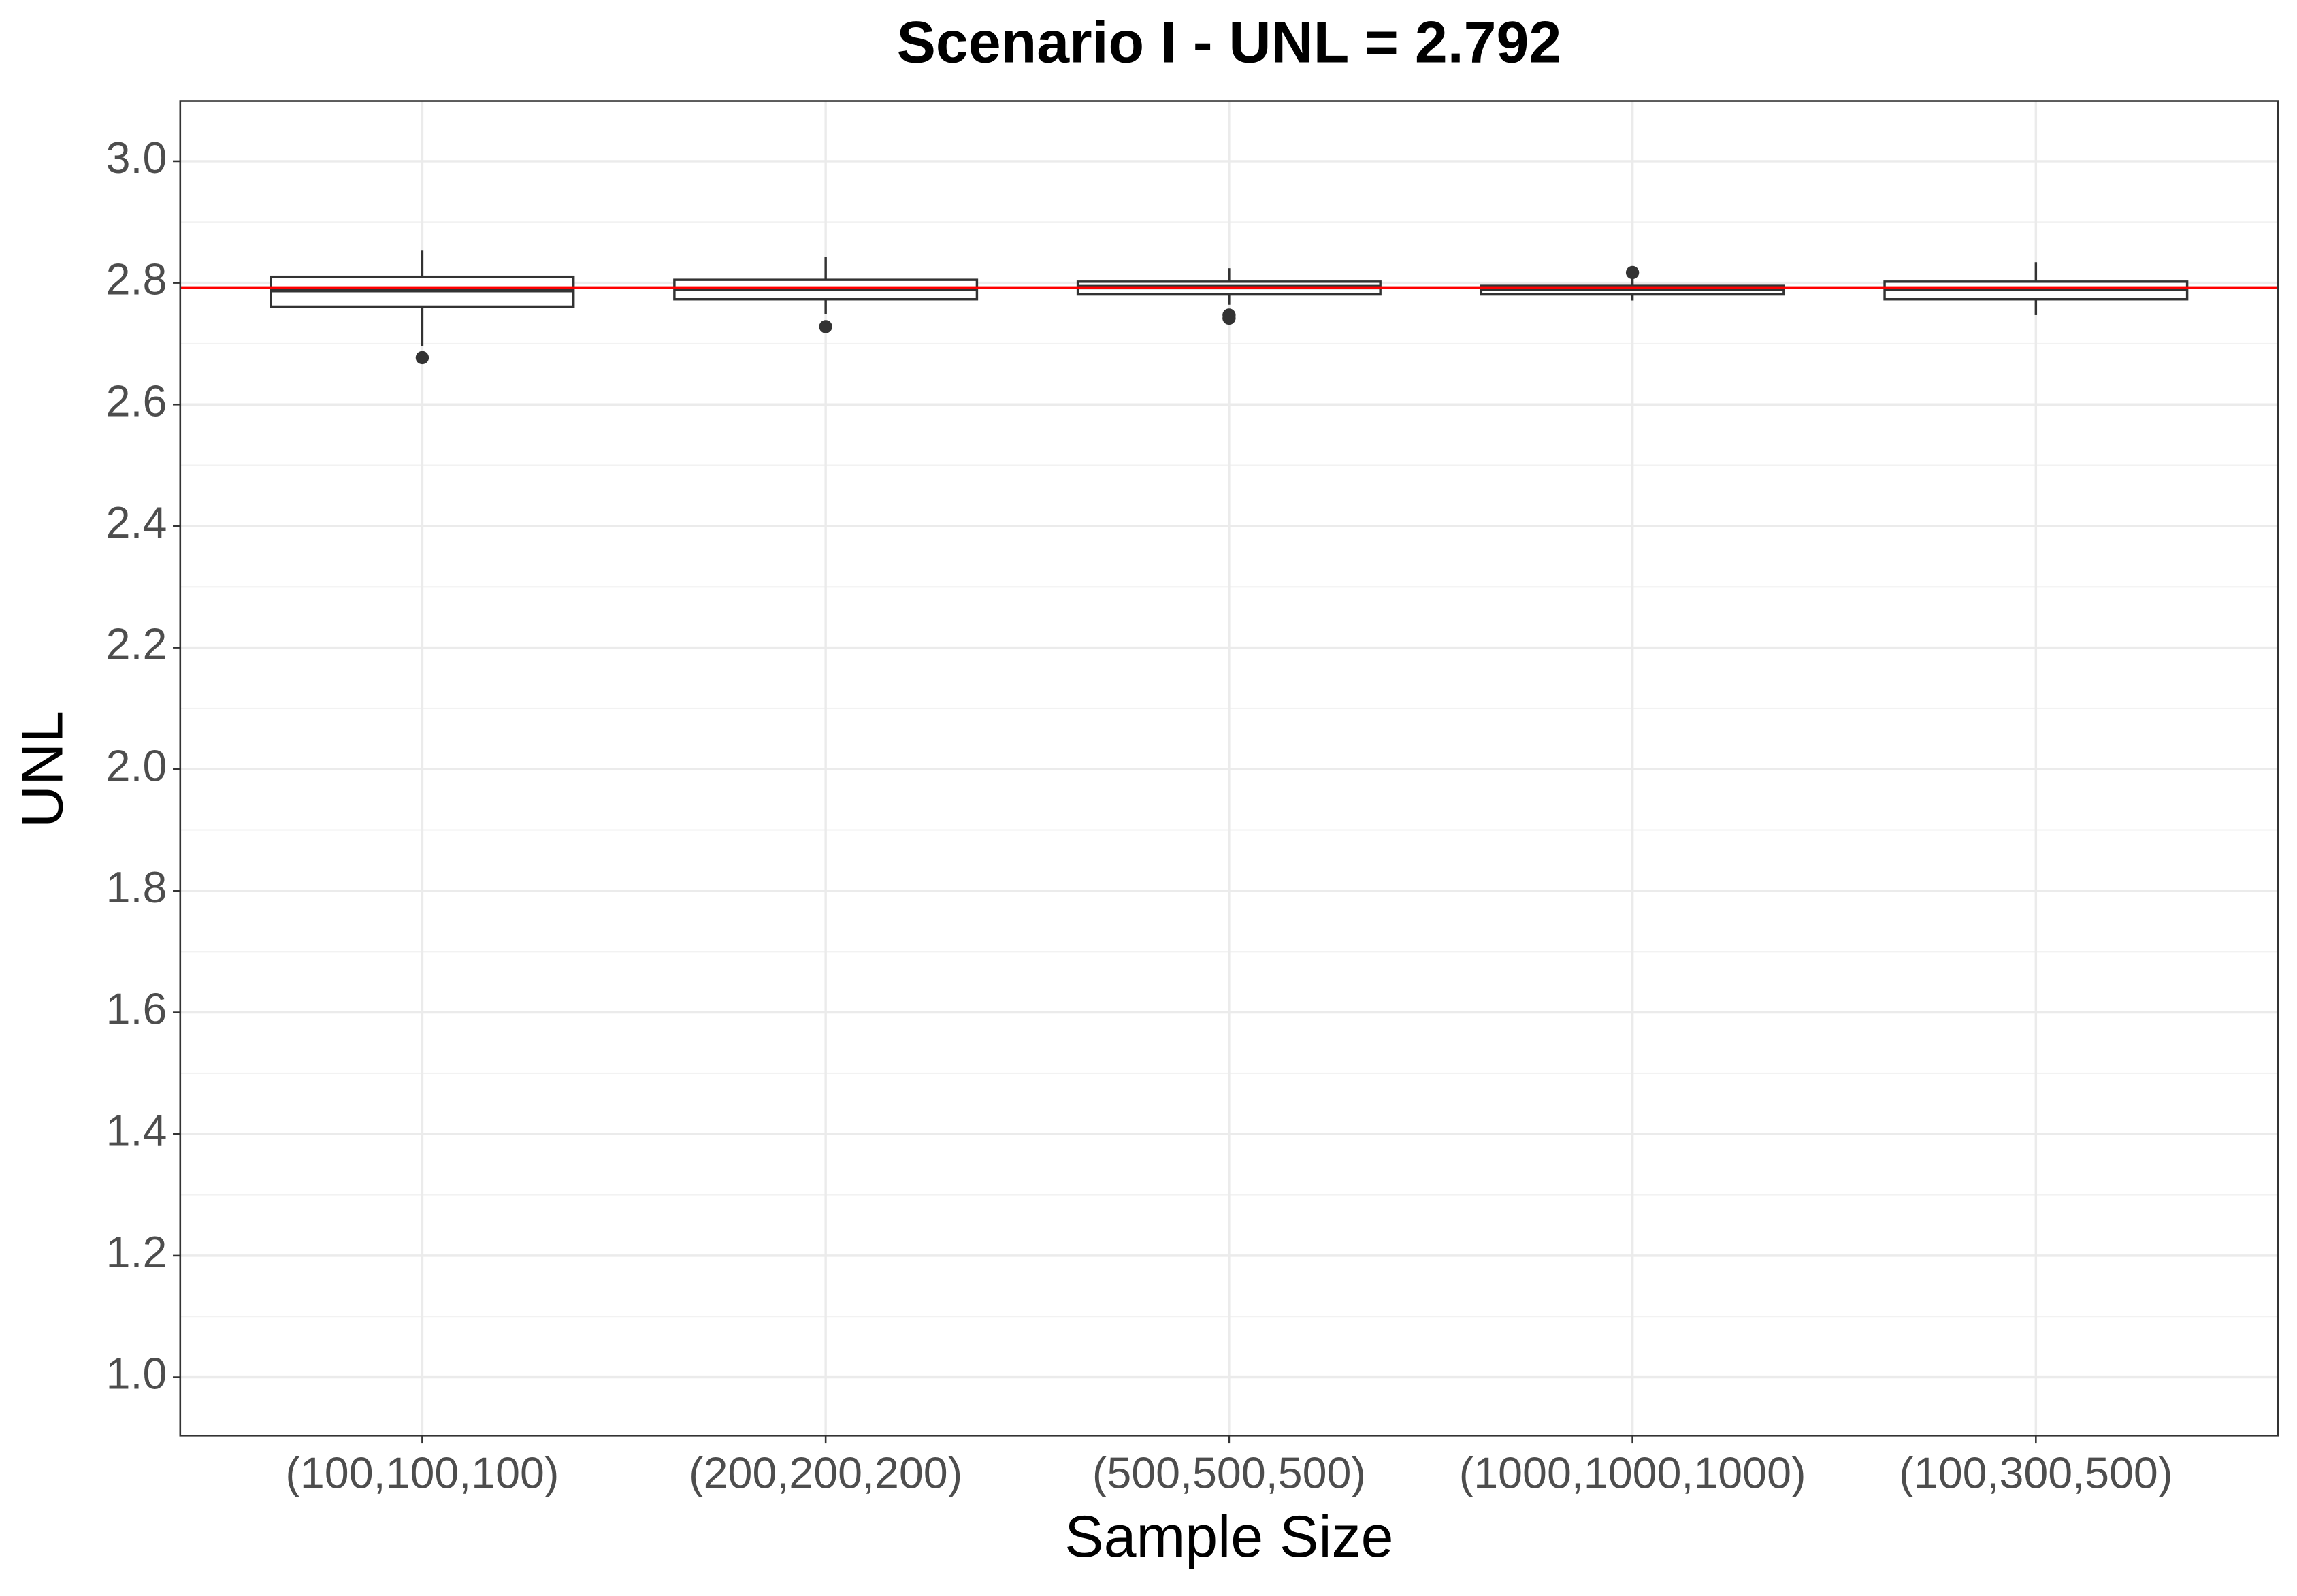 Image resolution: width=2297 pixels, height=1596 pixels. I want to click on x-tick-label: (500,500,500), so click(1229, 1473).